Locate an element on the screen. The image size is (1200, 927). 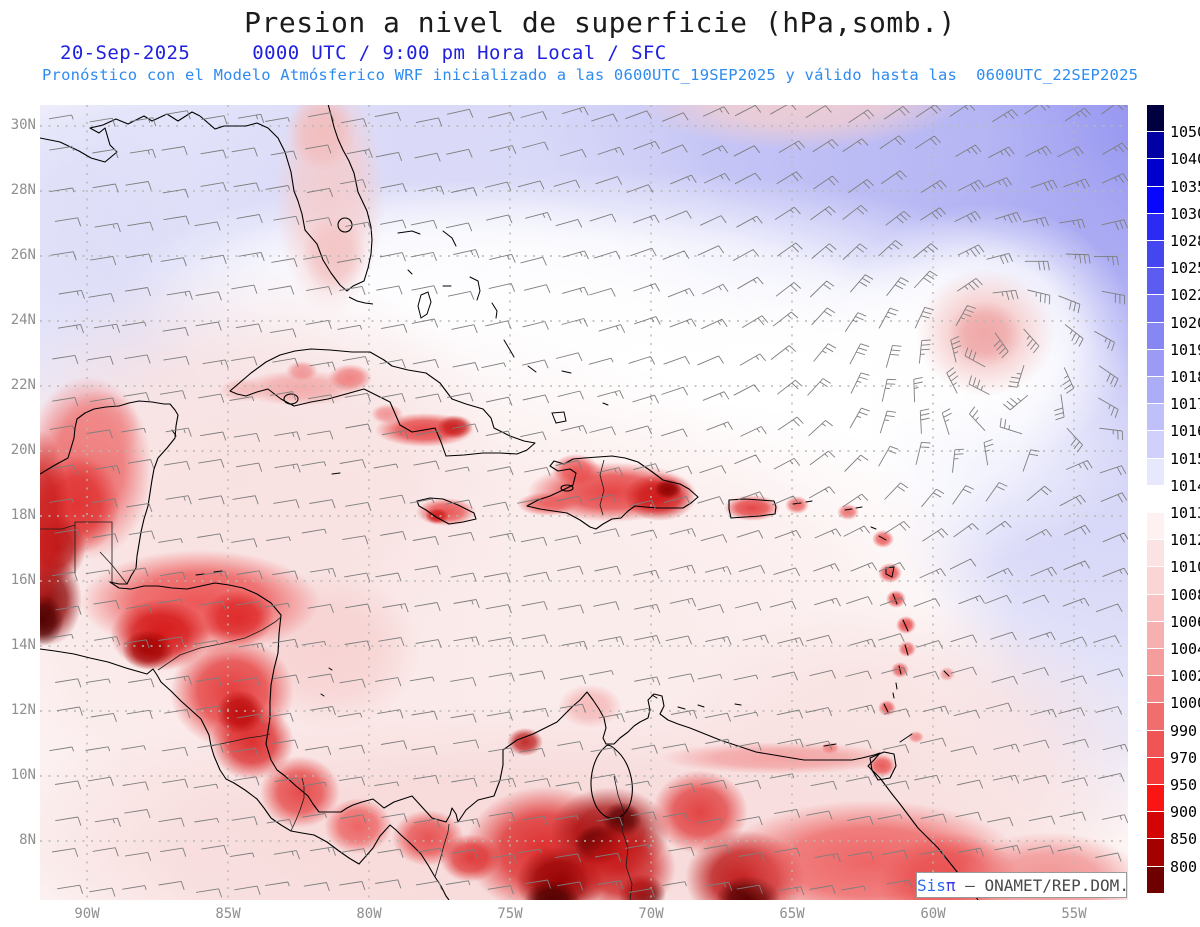
lat-tick-label: 8N is located at coordinates (27, 840).